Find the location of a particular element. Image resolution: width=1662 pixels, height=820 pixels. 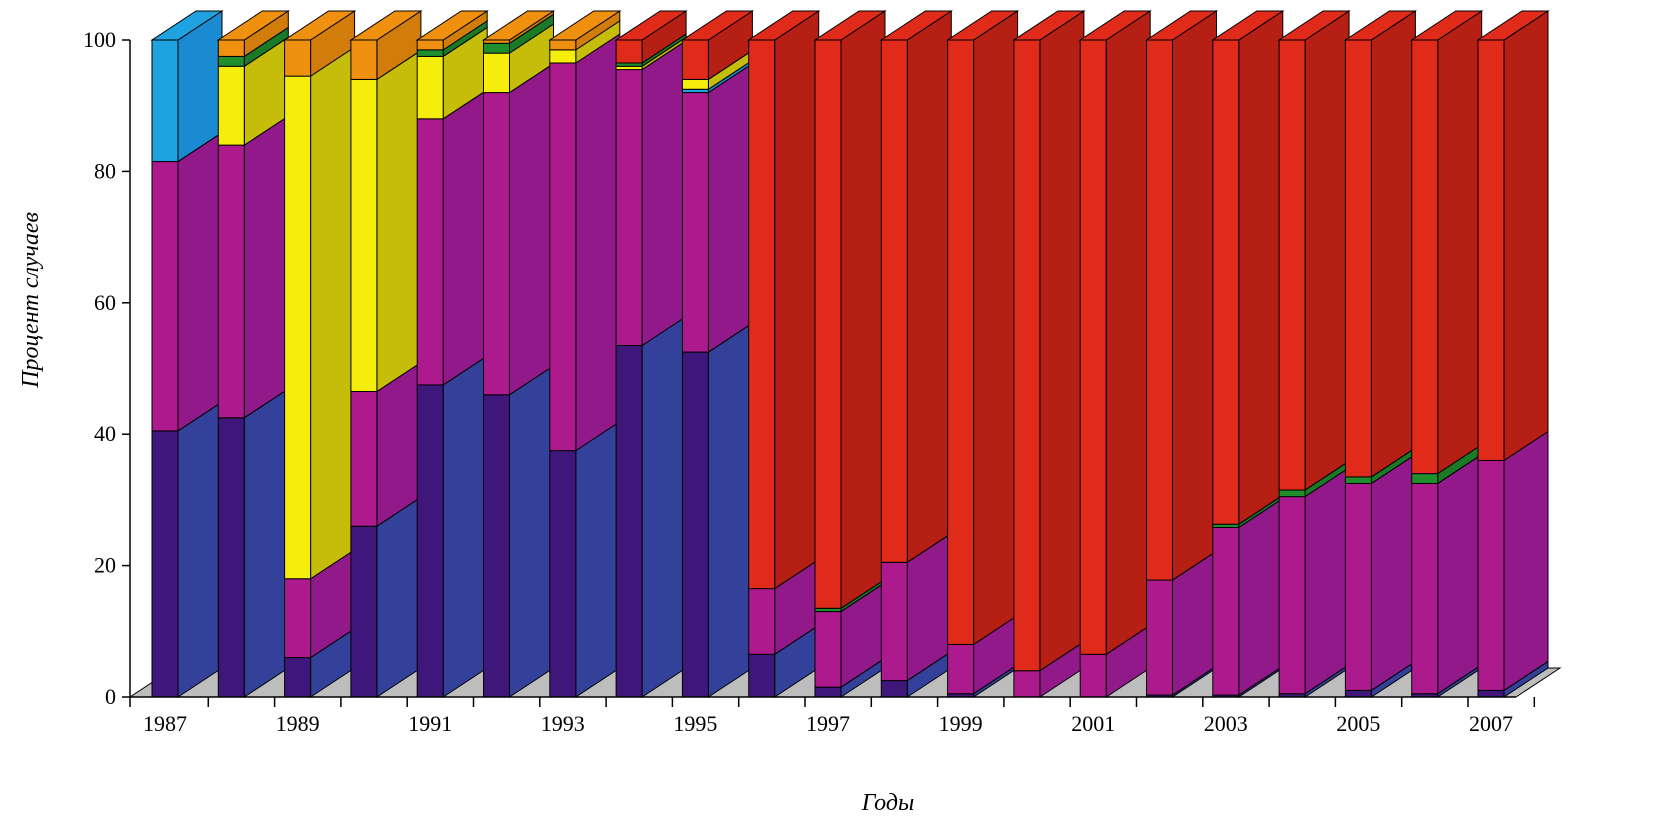

bar-2006 is located at coordinates (1447, 354).